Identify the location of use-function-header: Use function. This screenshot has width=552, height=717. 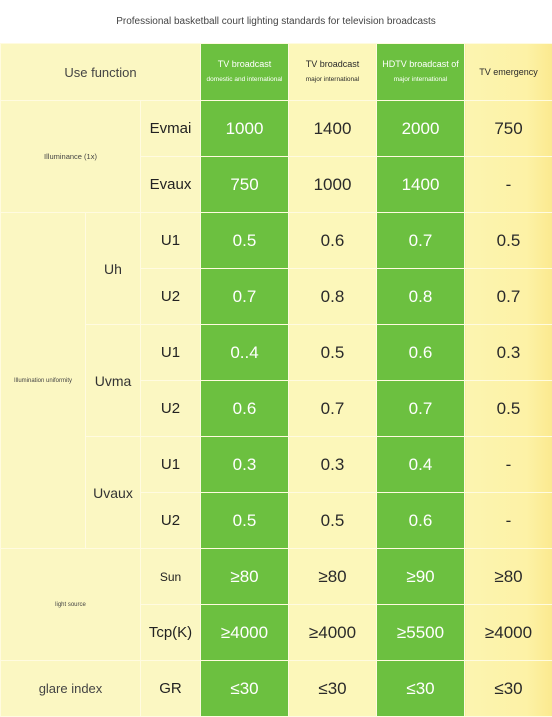
(101, 72).